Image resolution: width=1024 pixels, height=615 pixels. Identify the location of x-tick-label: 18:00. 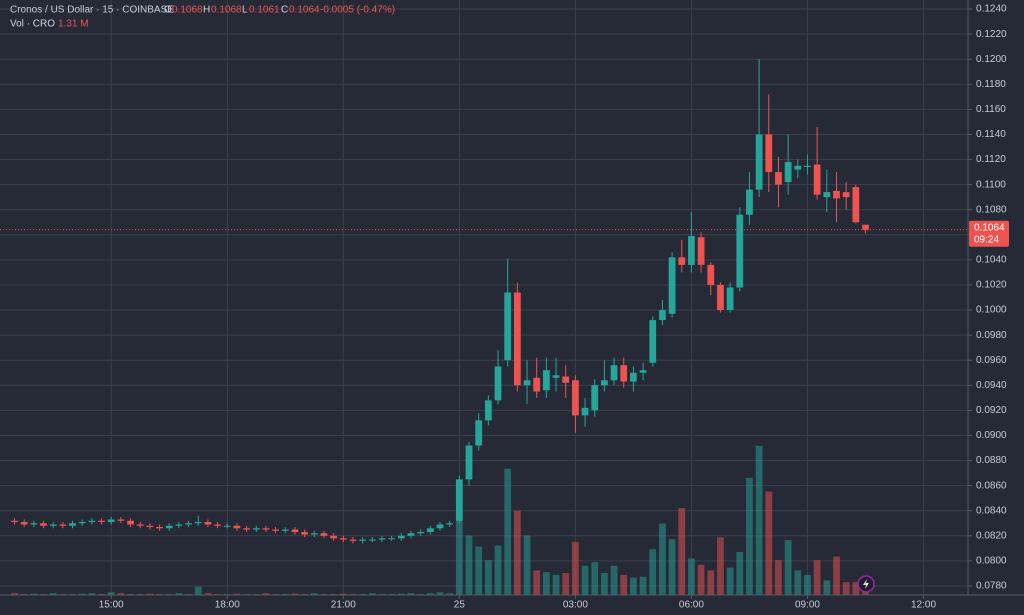
(227, 605).